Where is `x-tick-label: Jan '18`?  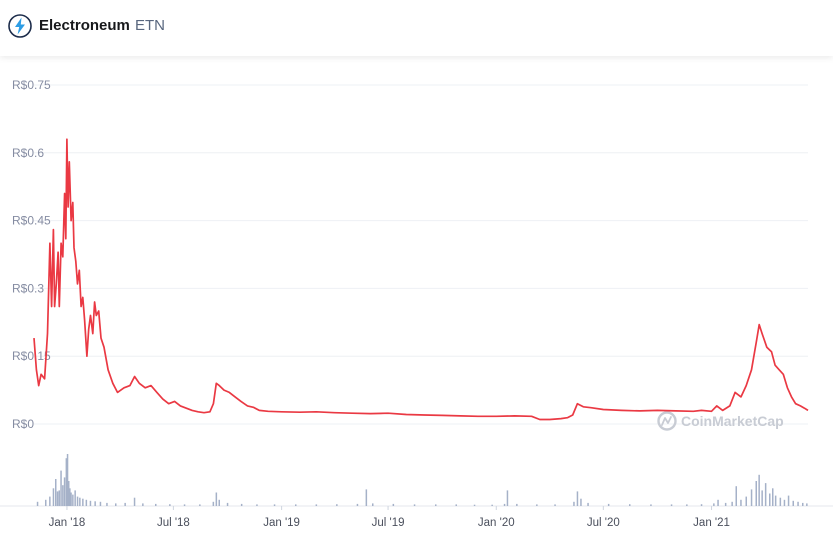 x-tick-label: Jan '18 is located at coordinates (67, 523).